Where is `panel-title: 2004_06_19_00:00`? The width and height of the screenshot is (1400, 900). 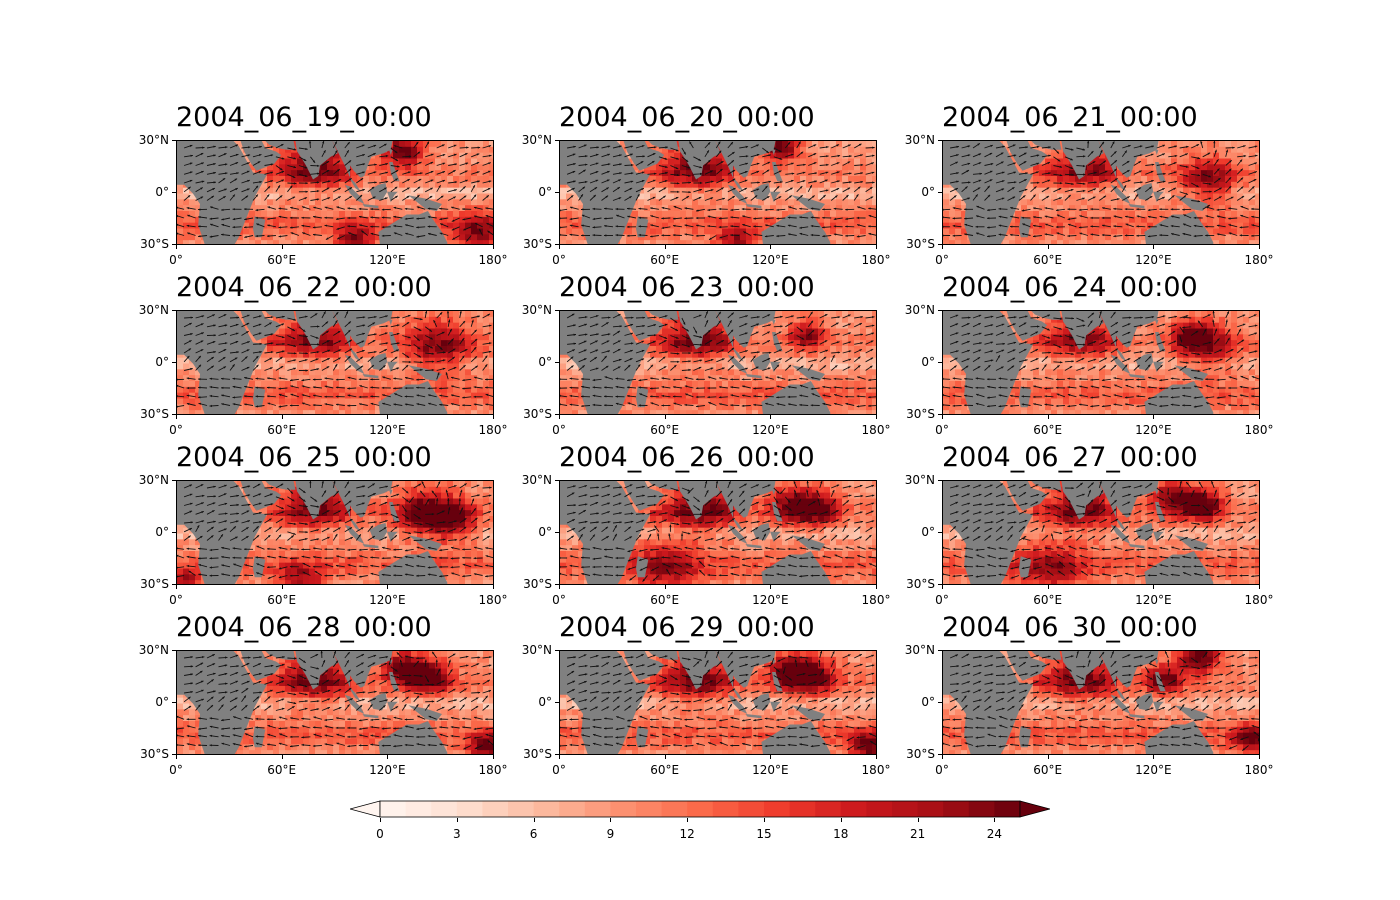
panel-title: 2004_06_19_00:00 is located at coordinates (304, 117).